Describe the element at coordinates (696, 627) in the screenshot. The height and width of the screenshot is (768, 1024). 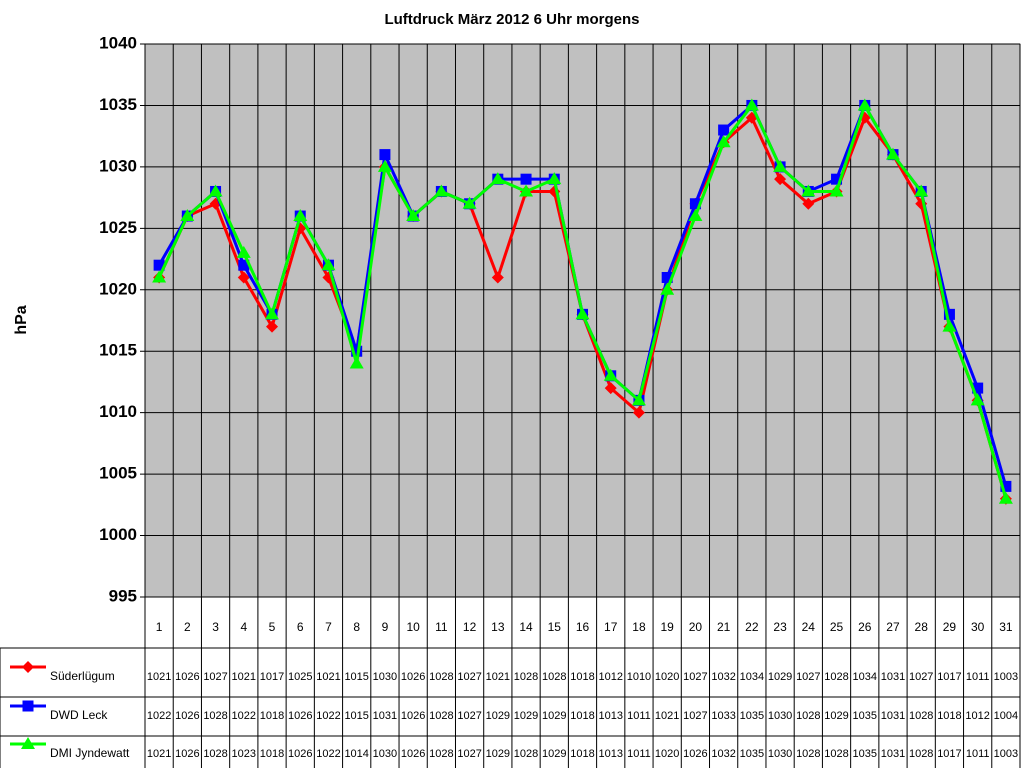
I see `x-tick-label: 20` at that location.